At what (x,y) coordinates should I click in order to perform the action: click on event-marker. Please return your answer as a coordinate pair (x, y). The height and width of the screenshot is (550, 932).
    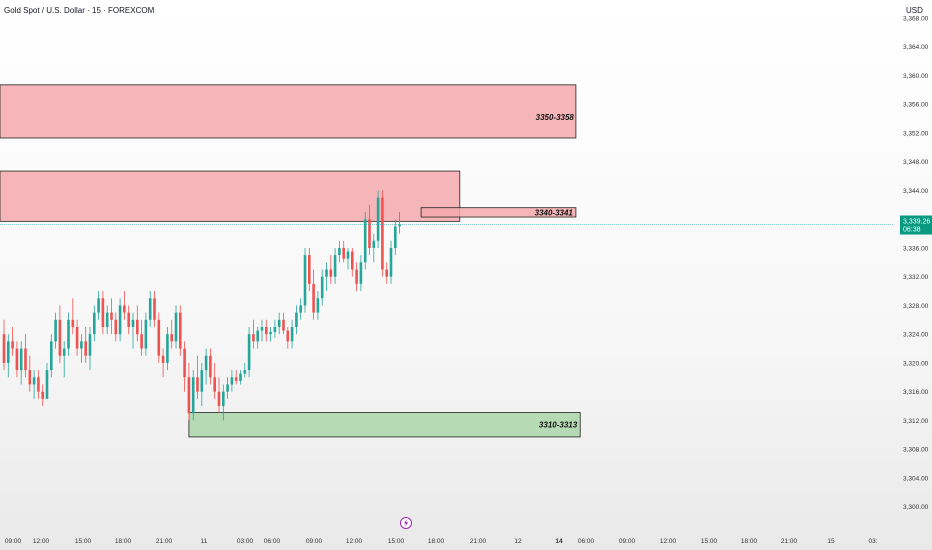
    Looking at the image, I should click on (406, 523).